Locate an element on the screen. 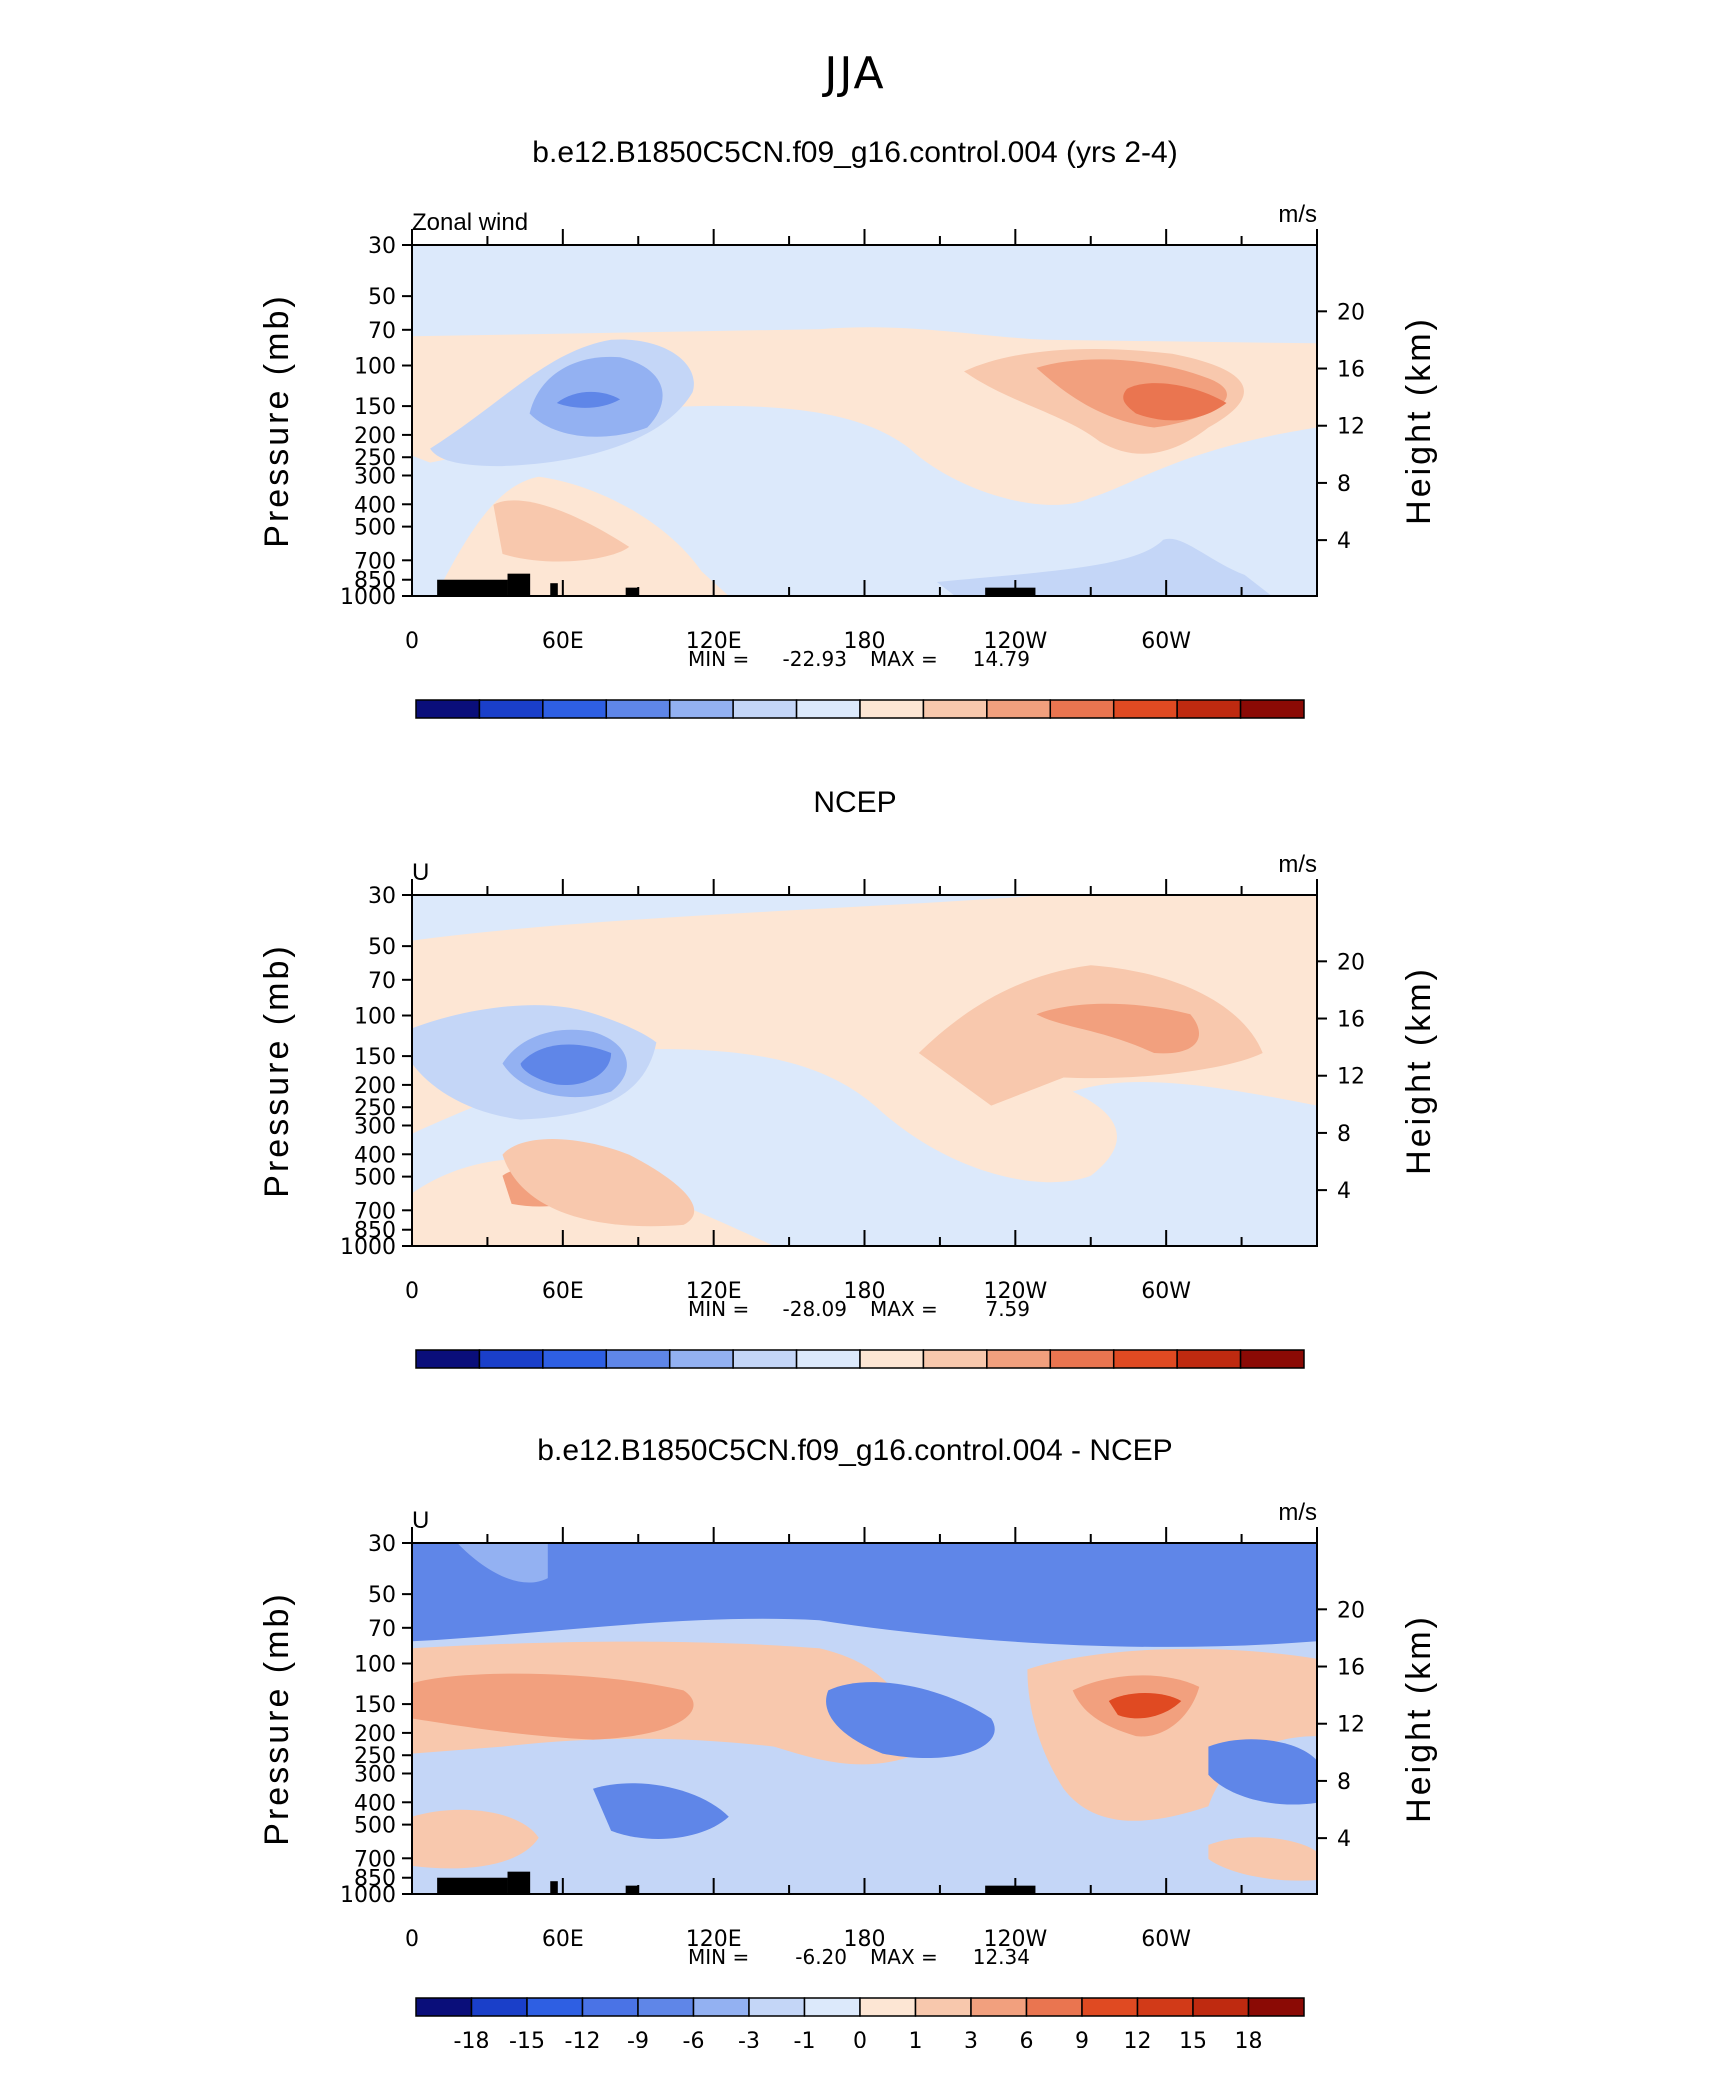  y-right-tick-label: 12 is located at coordinates (1351, 1077).